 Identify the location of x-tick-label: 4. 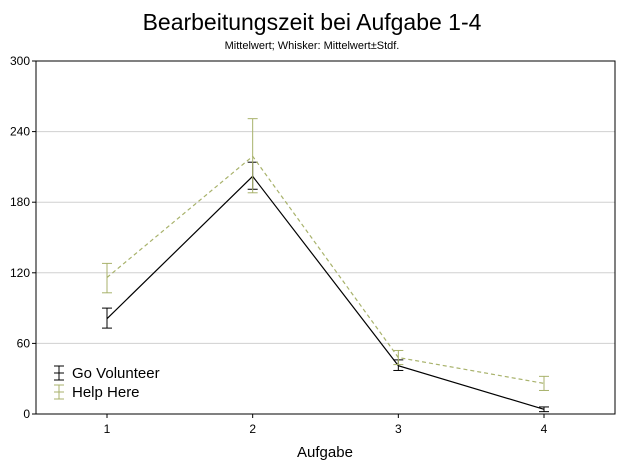
(544, 429).